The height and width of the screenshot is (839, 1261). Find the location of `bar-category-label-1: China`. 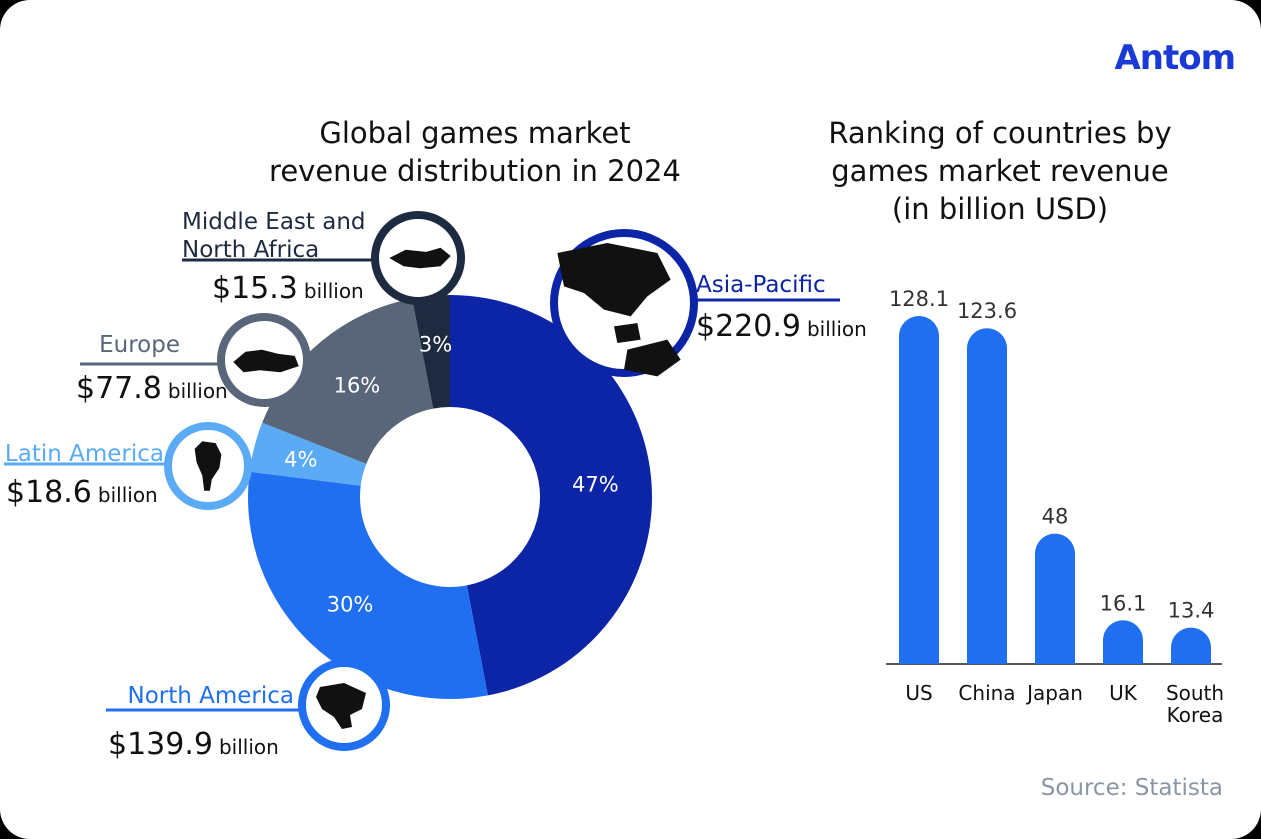

bar-category-label-1: China is located at coordinates (986, 693).